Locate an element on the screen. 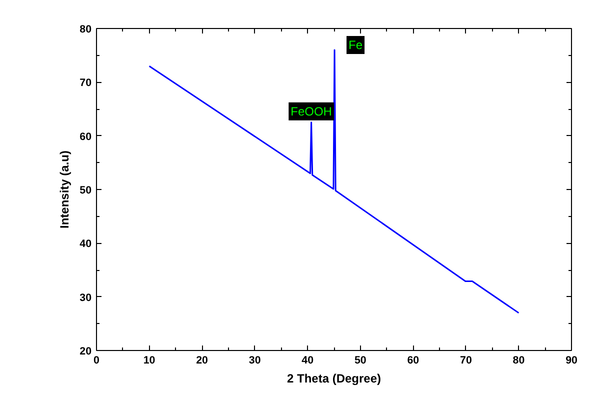 The height and width of the screenshot is (414, 610). x-tick-label: 40 is located at coordinates (308, 360).